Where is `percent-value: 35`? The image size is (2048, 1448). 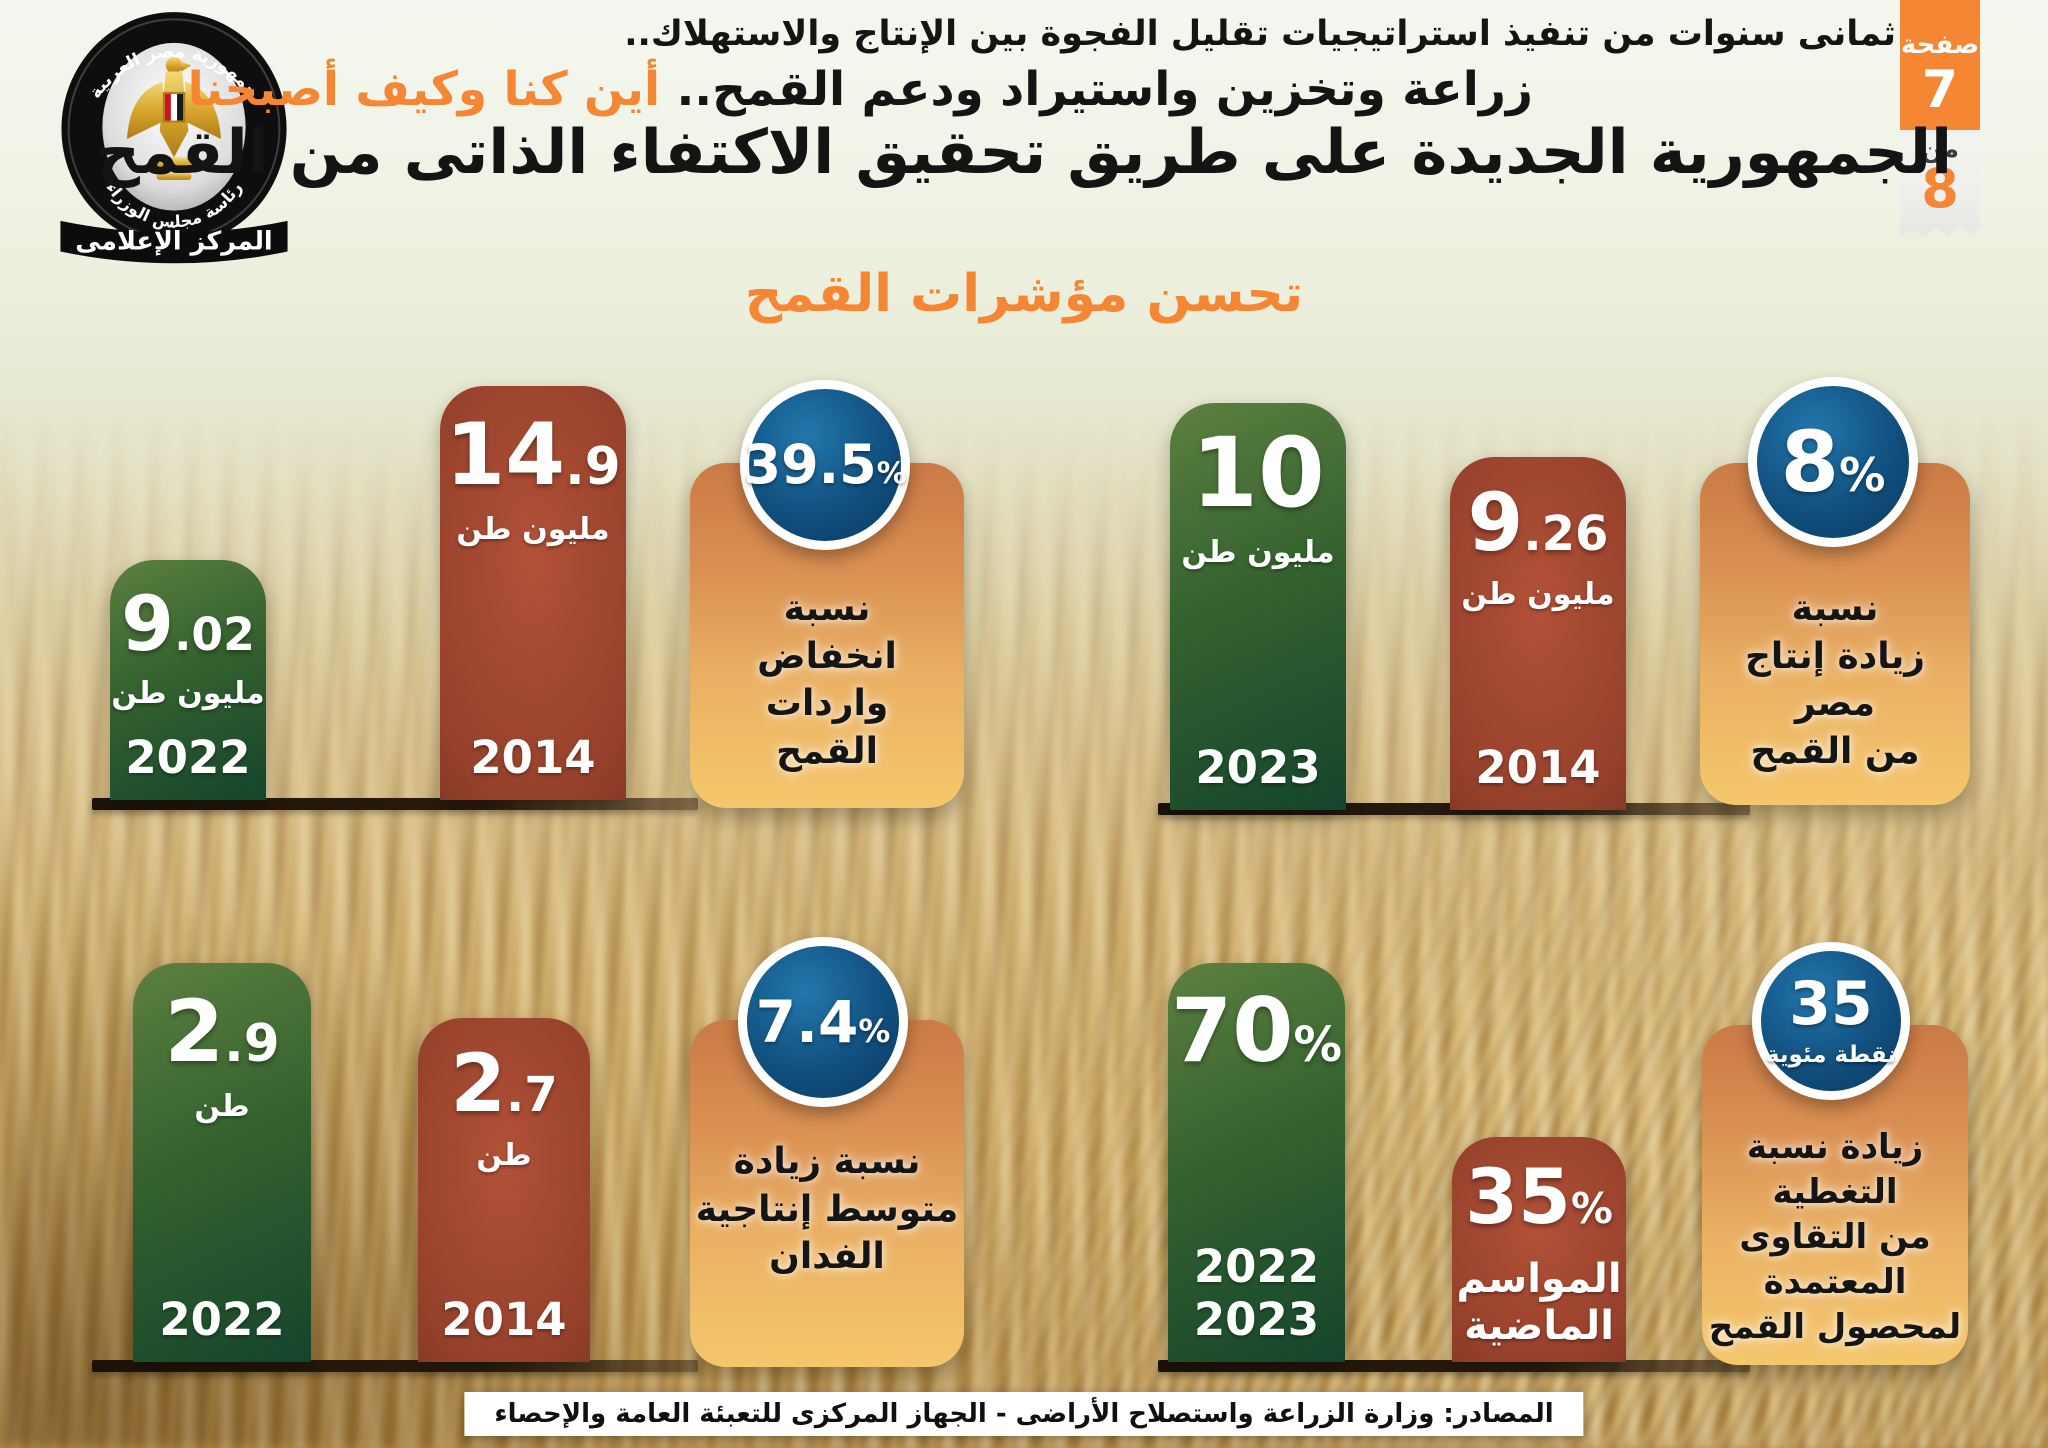
percent-value: 35 is located at coordinates (1831, 1004).